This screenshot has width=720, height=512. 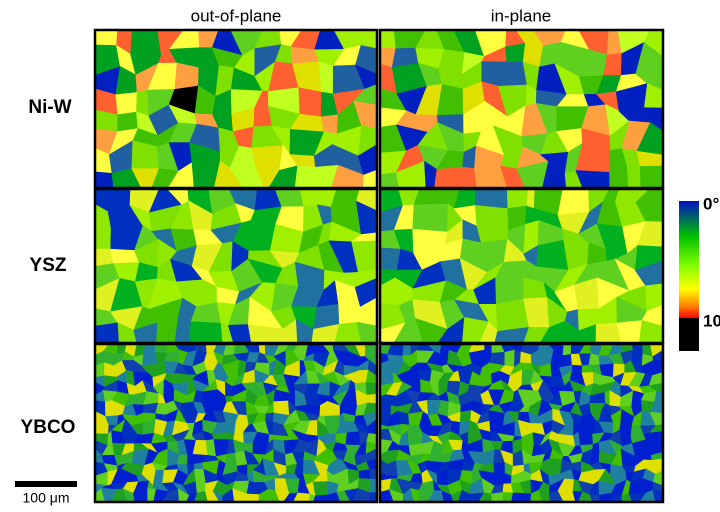 I want to click on scale-bar, so click(x=46, y=484).